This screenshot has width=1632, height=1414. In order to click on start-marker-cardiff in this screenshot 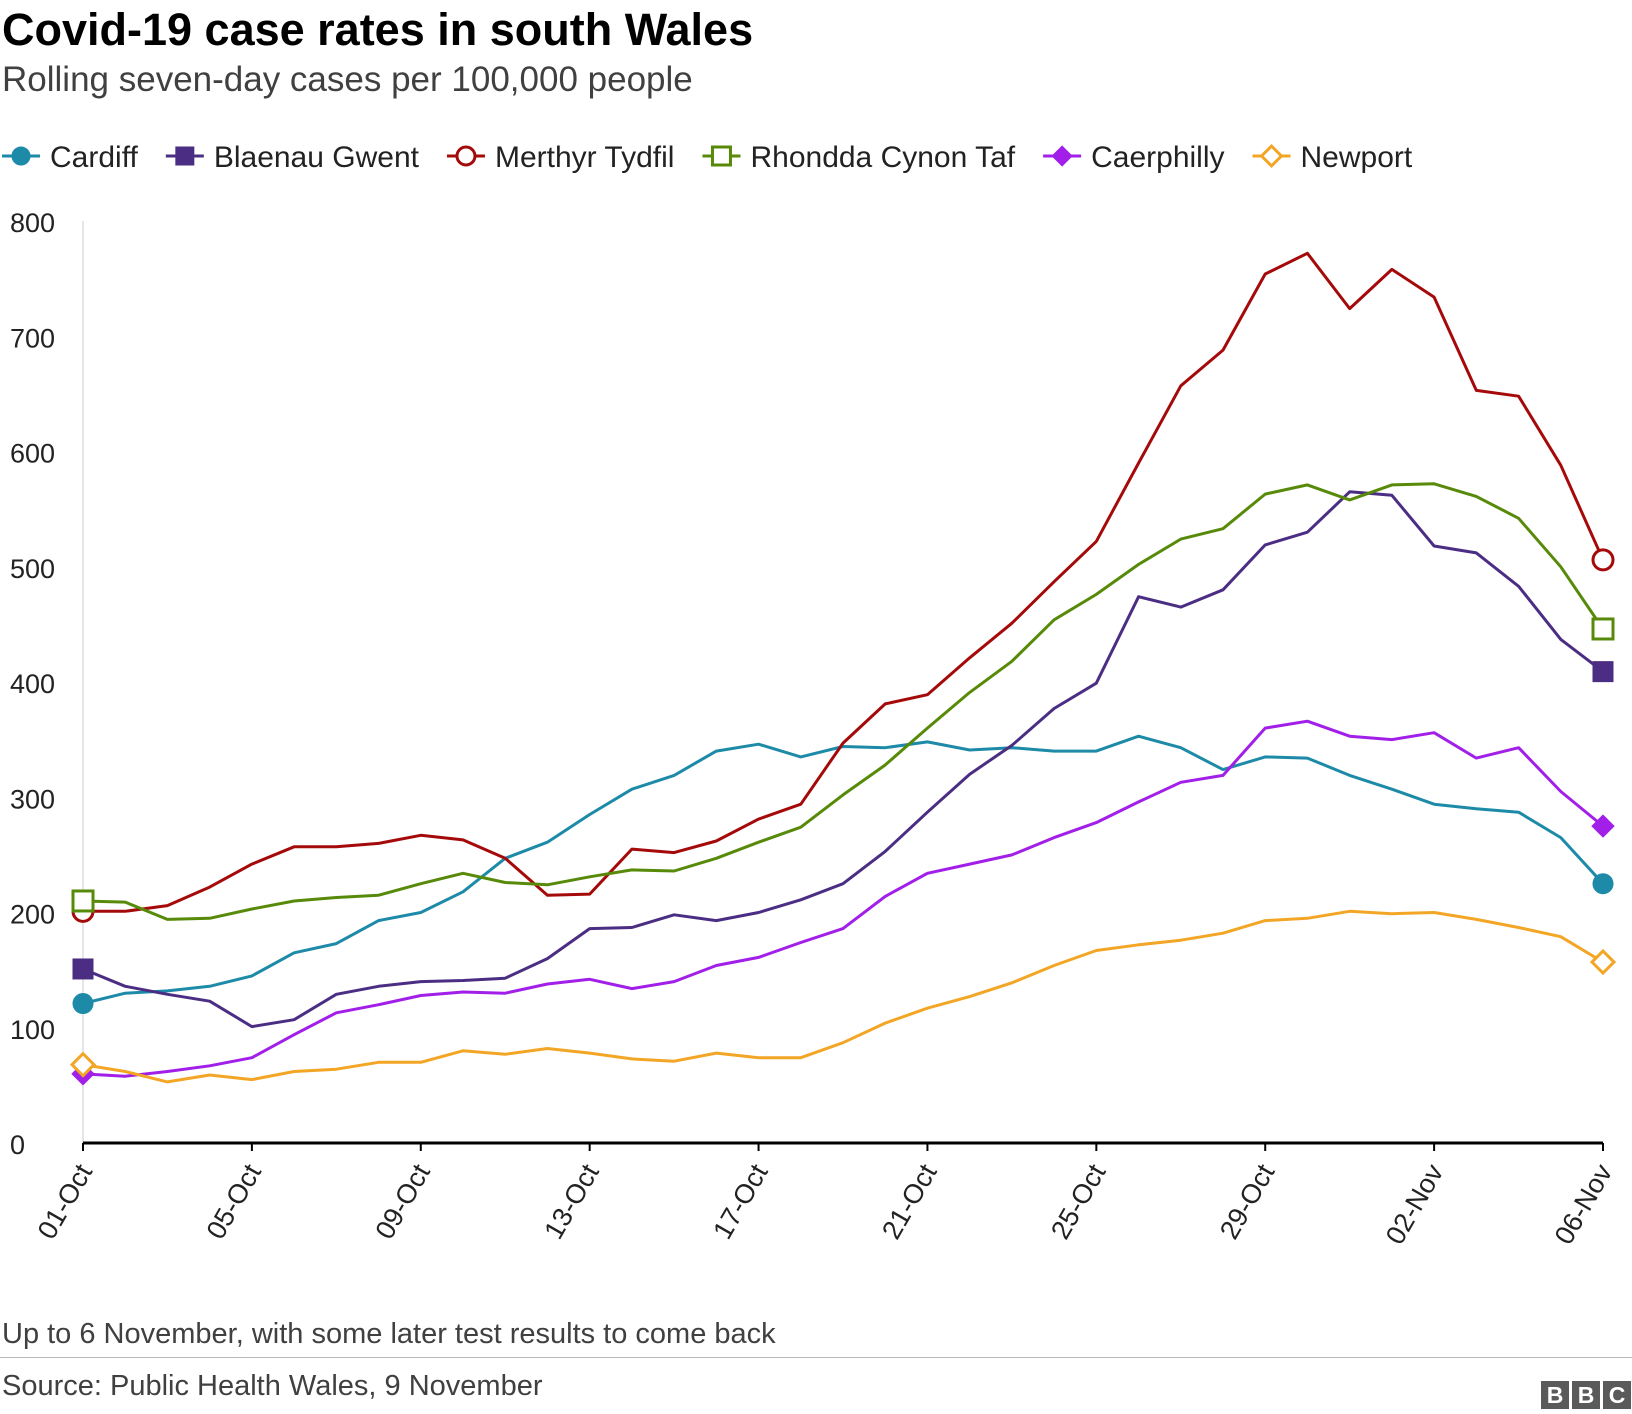, I will do `click(83, 1004)`.